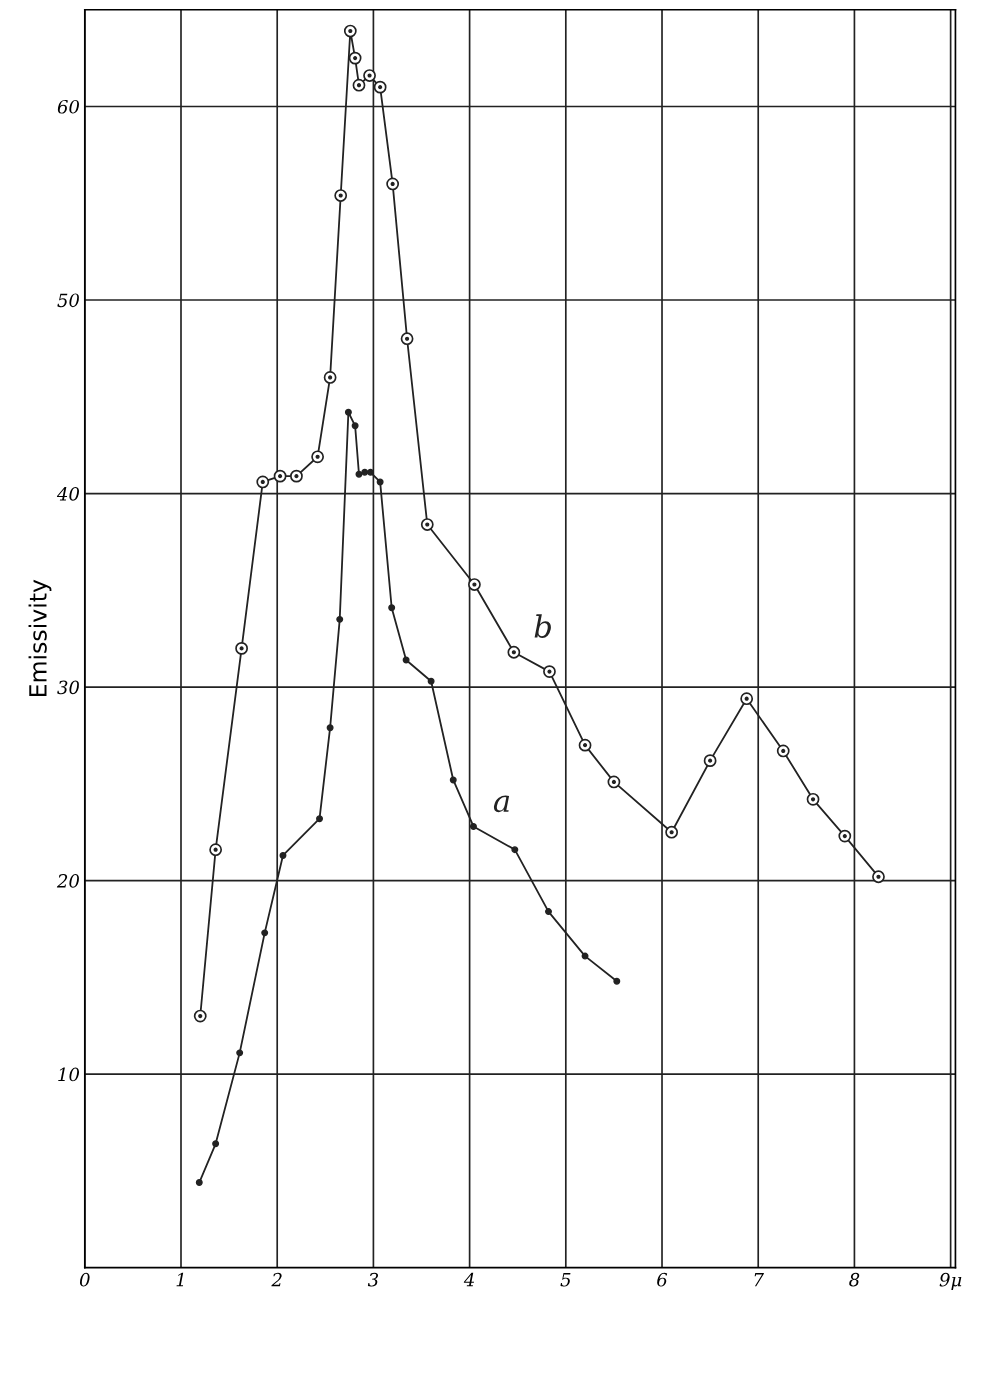 Image resolution: width=986 pixels, height=1390 pixels. What do you see at coordinates (662, 1279) in the screenshot?
I see `x-tick-label: 6` at bounding box center [662, 1279].